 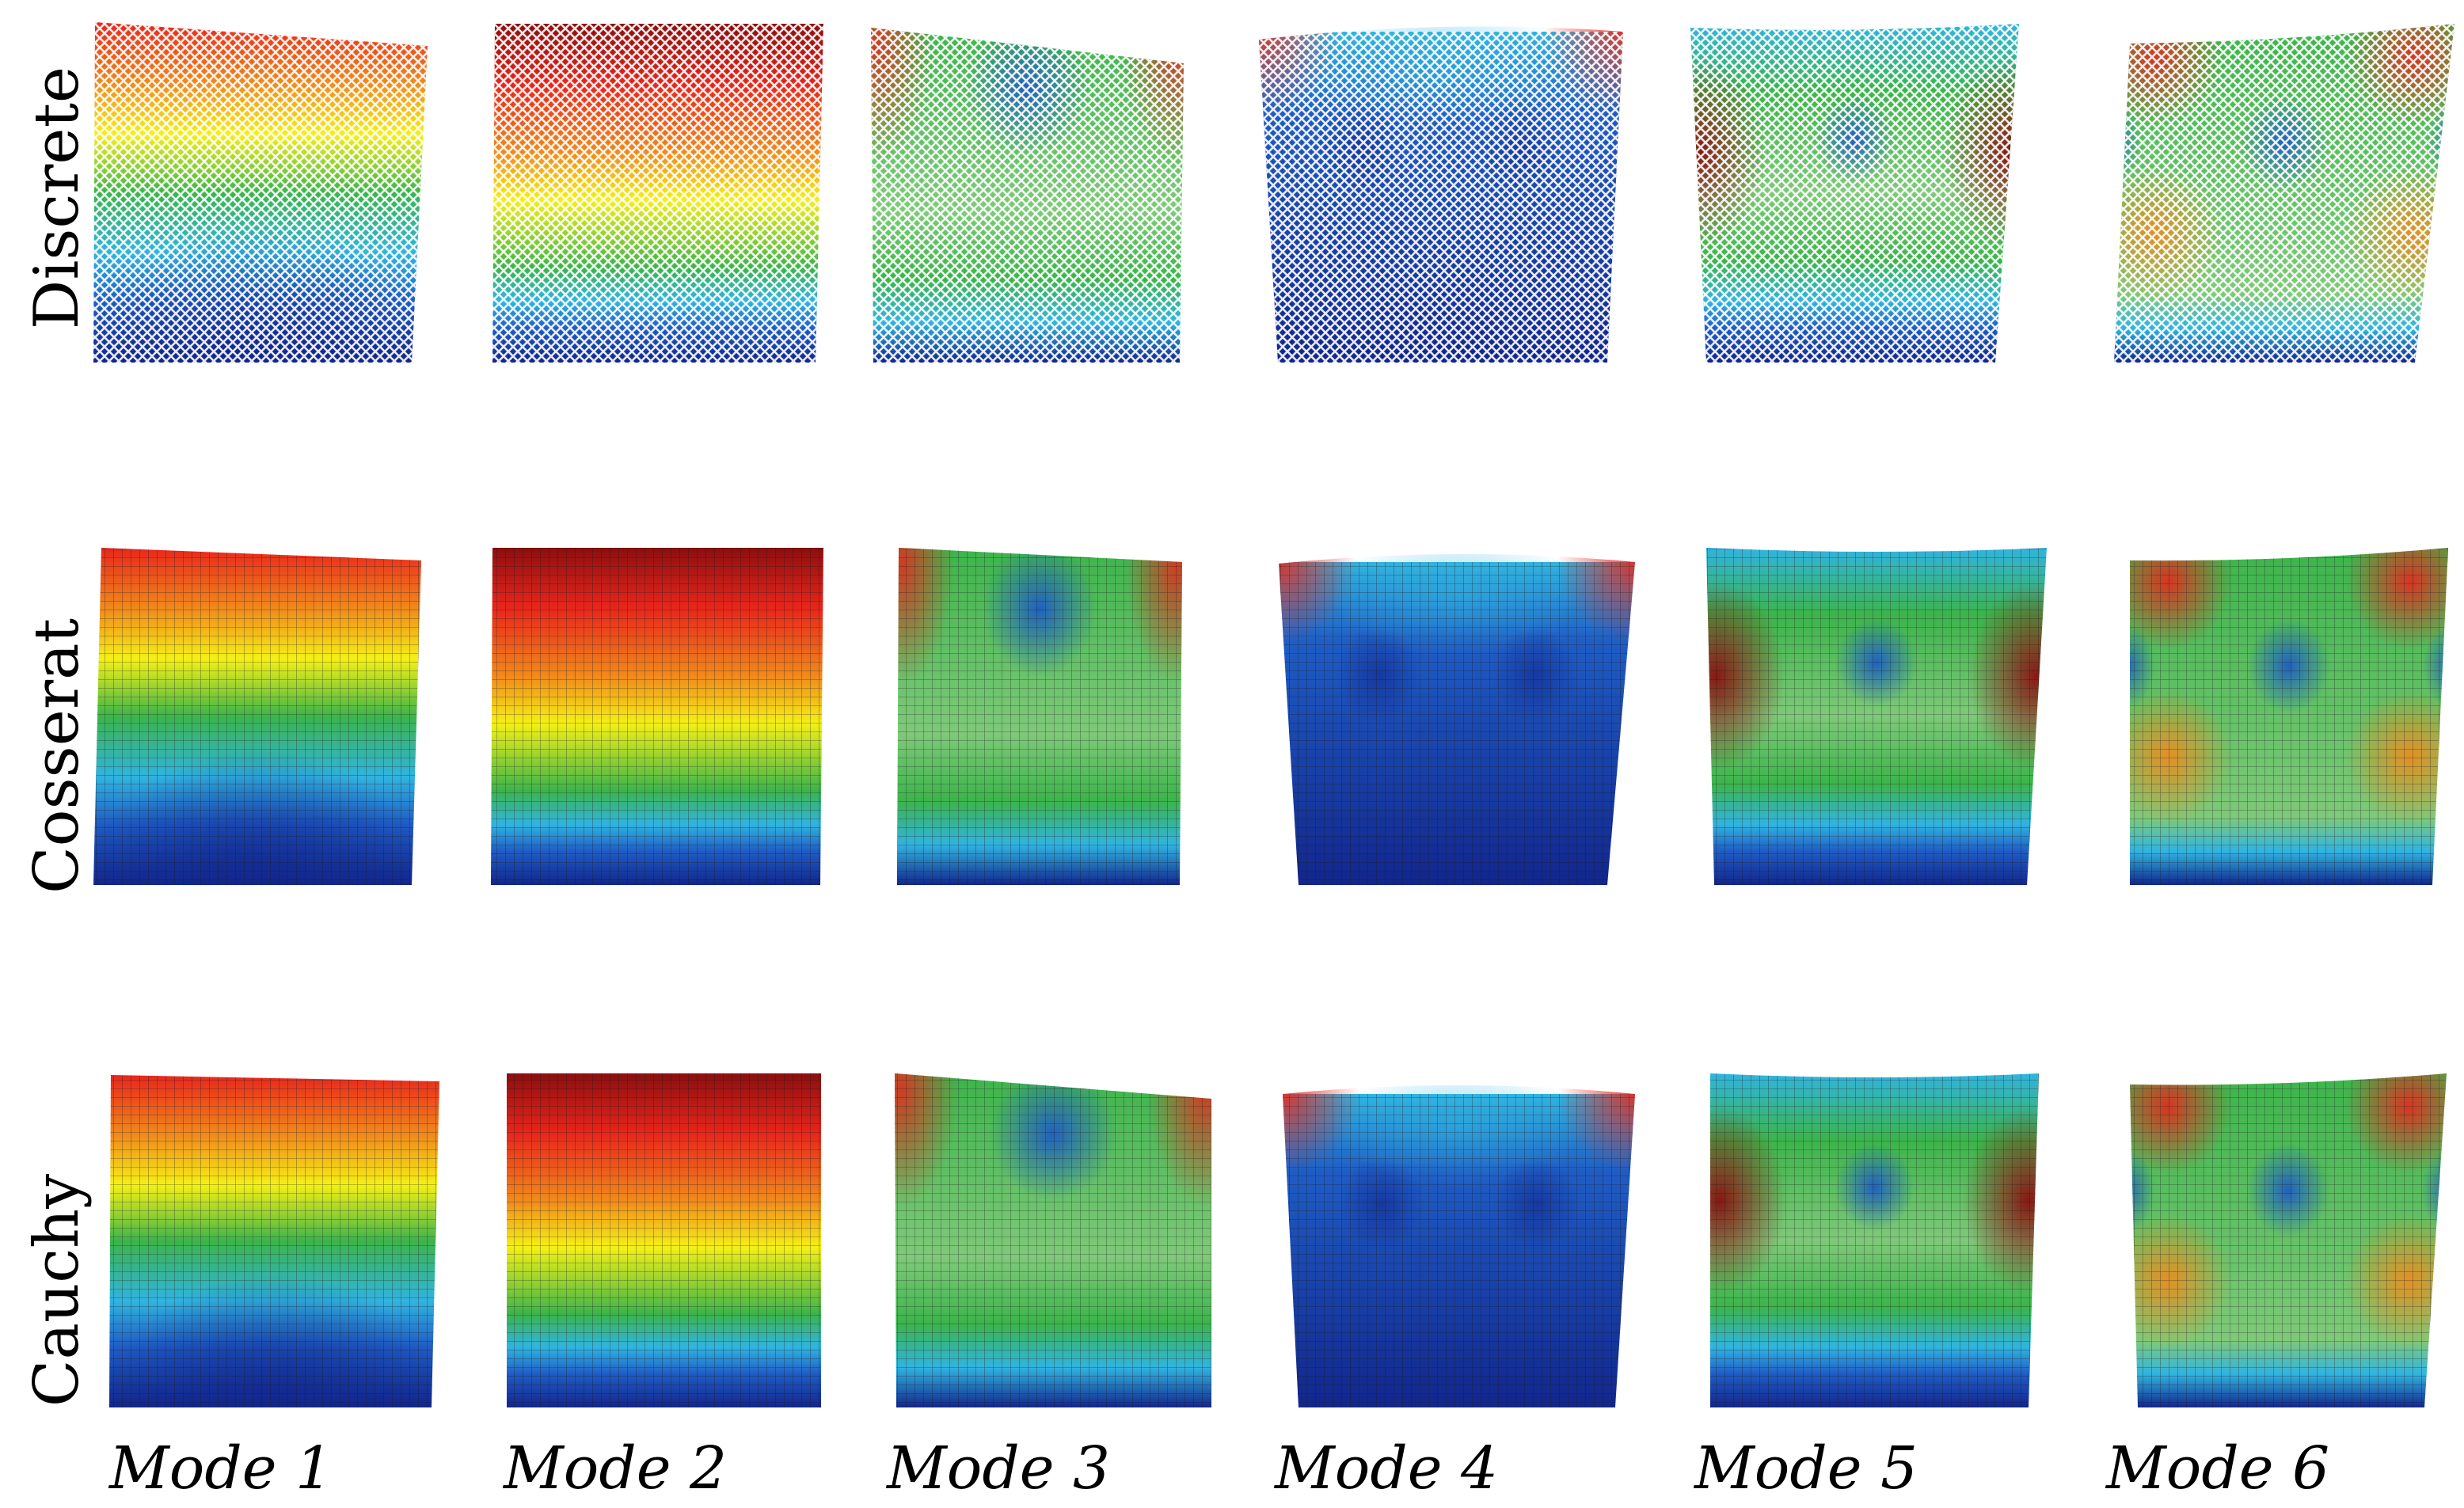 I want to click on mode-label-5: Mode 5, so click(x=1805, y=1468).